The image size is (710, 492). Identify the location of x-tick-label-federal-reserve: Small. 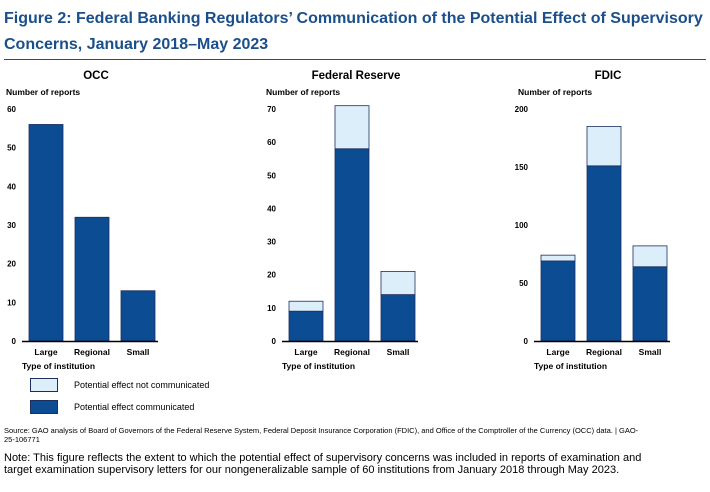
(398, 352).